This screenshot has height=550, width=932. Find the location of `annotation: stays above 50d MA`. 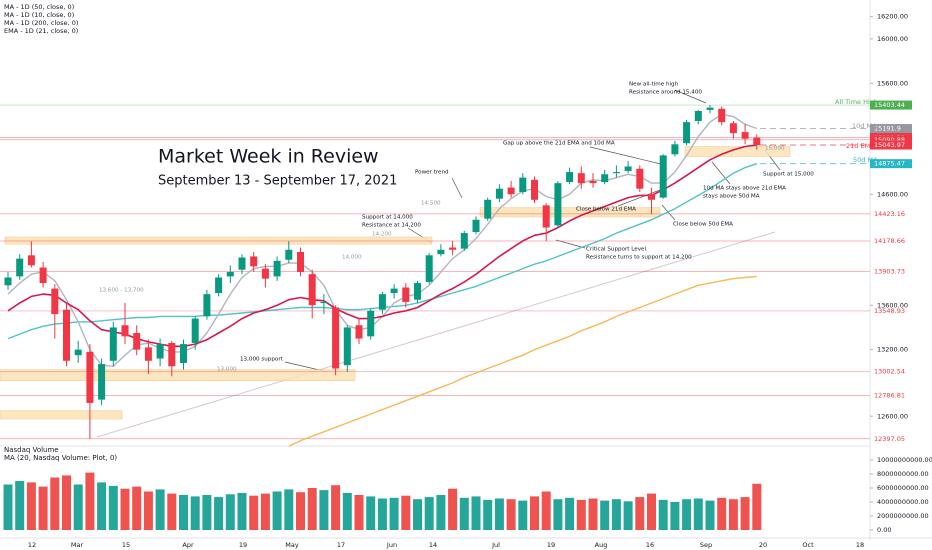

annotation: stays above 50d MA is located at coordinates (731, 197).